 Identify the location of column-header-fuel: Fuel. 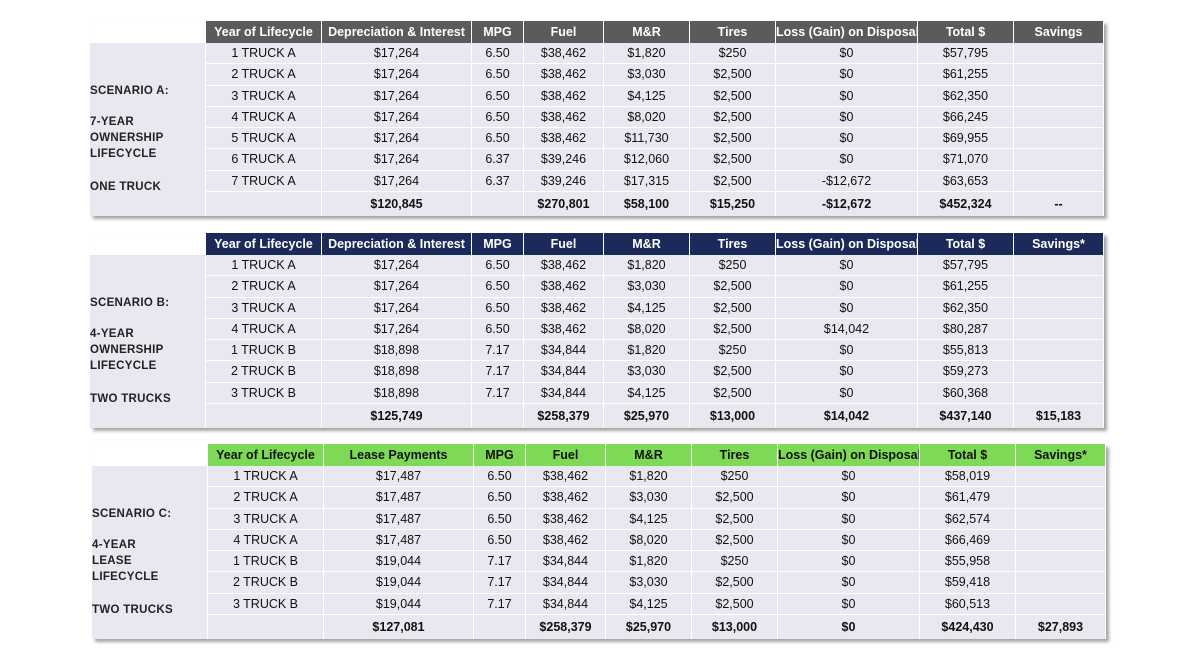
(566, 455).